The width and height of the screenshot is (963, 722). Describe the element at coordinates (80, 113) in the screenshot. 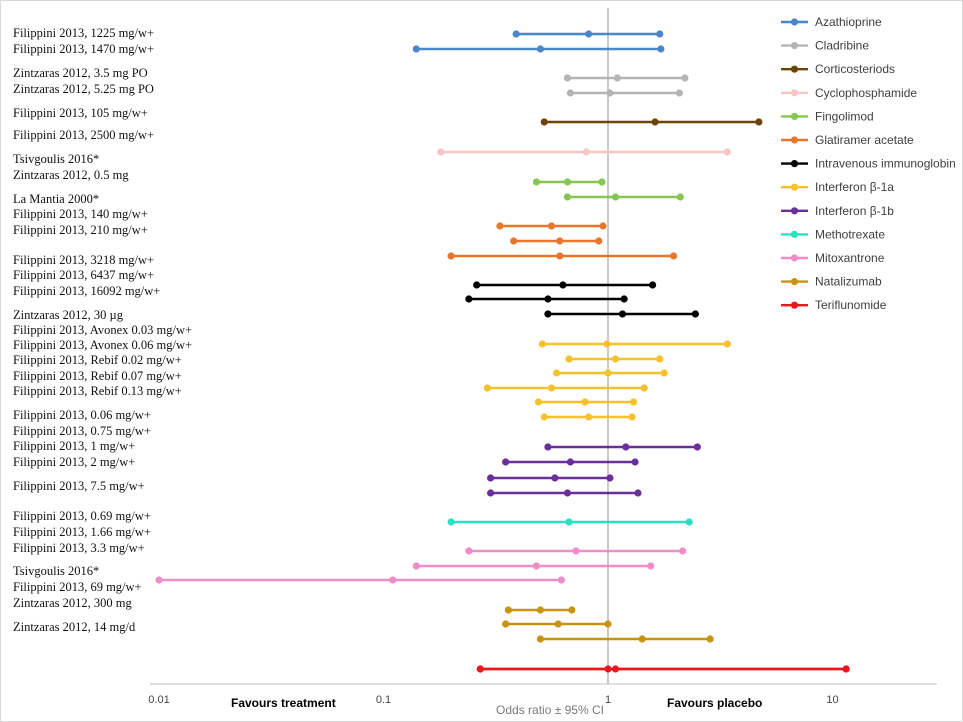

I see `study-label: Filippini 2013, 105 mg/w+` at that location.